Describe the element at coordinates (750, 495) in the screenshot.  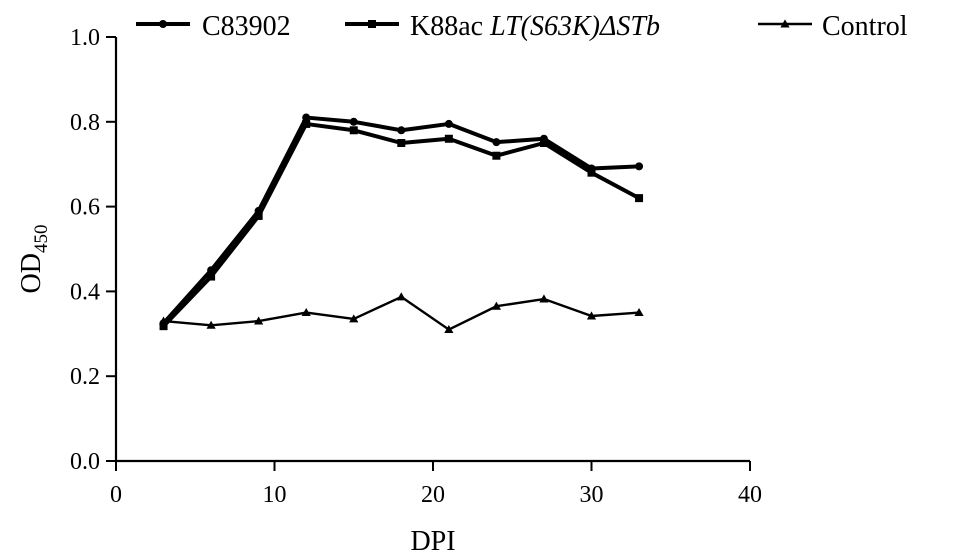
I see `x-tick-label: 40` at that location.